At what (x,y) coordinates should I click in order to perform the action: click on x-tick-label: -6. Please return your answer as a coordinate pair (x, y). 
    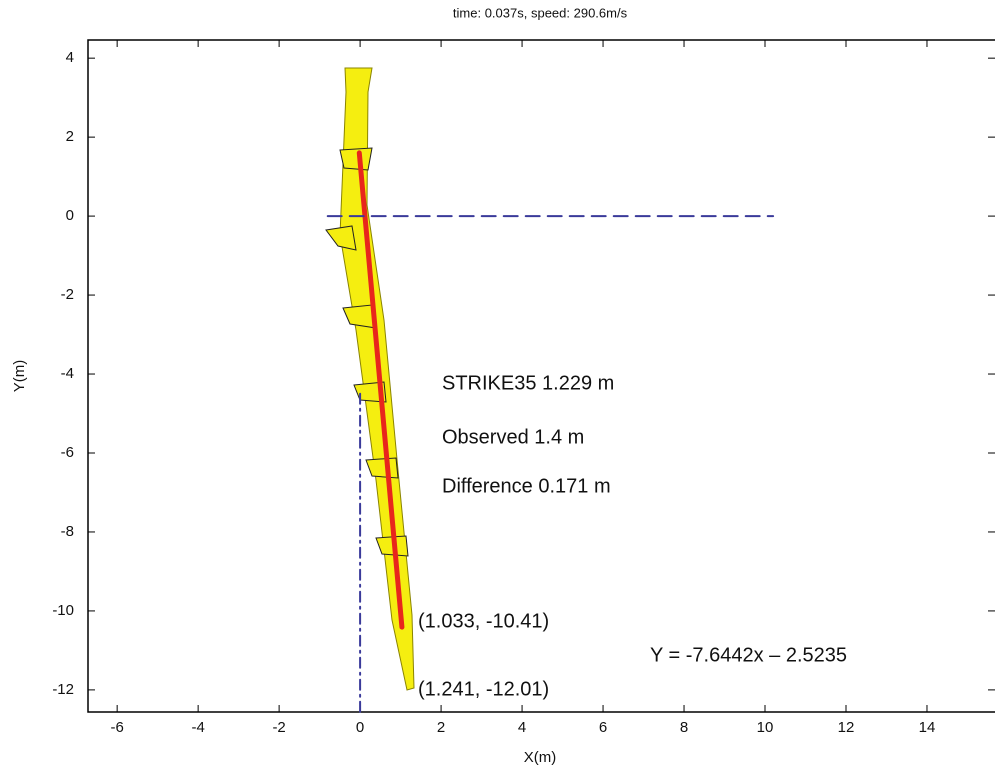
    Looking at the image, I should click on (116, 727).